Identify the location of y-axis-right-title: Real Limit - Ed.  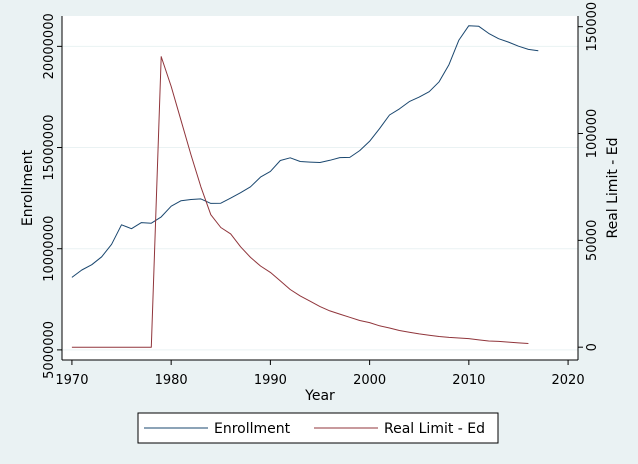
(613, 187).